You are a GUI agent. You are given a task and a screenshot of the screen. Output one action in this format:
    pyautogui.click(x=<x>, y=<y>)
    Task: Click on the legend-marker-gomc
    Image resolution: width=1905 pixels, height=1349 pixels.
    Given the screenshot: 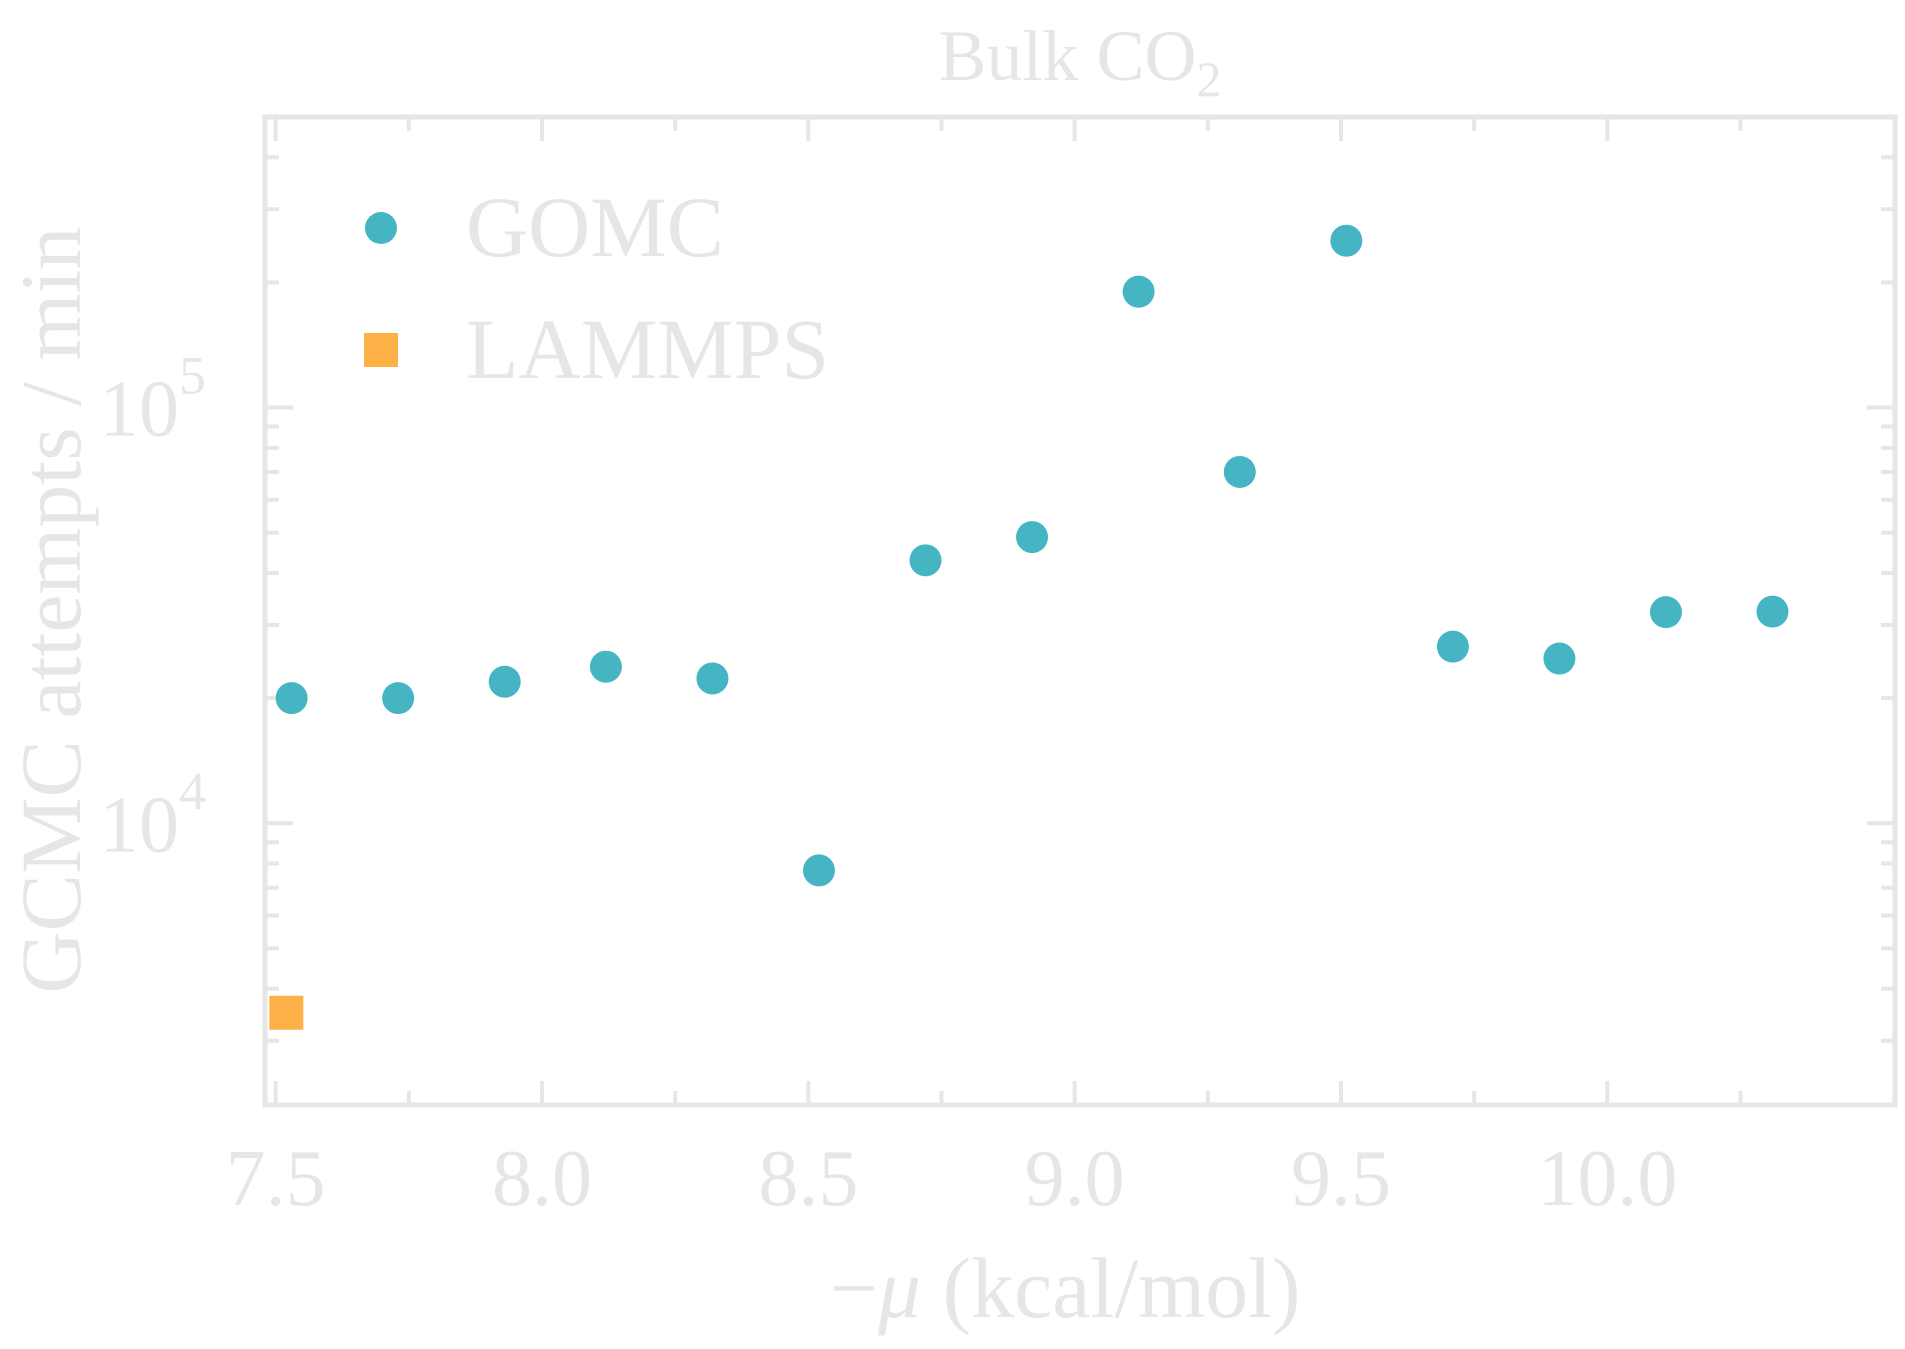 What is the action you would take?
    pyautogui.click(x=381, y=228)
    